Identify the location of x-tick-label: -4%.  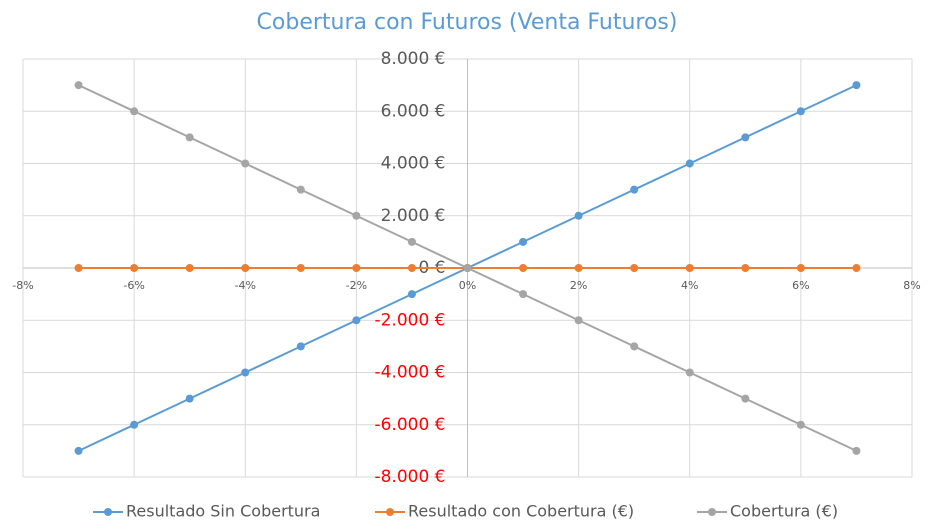
(245, 285).